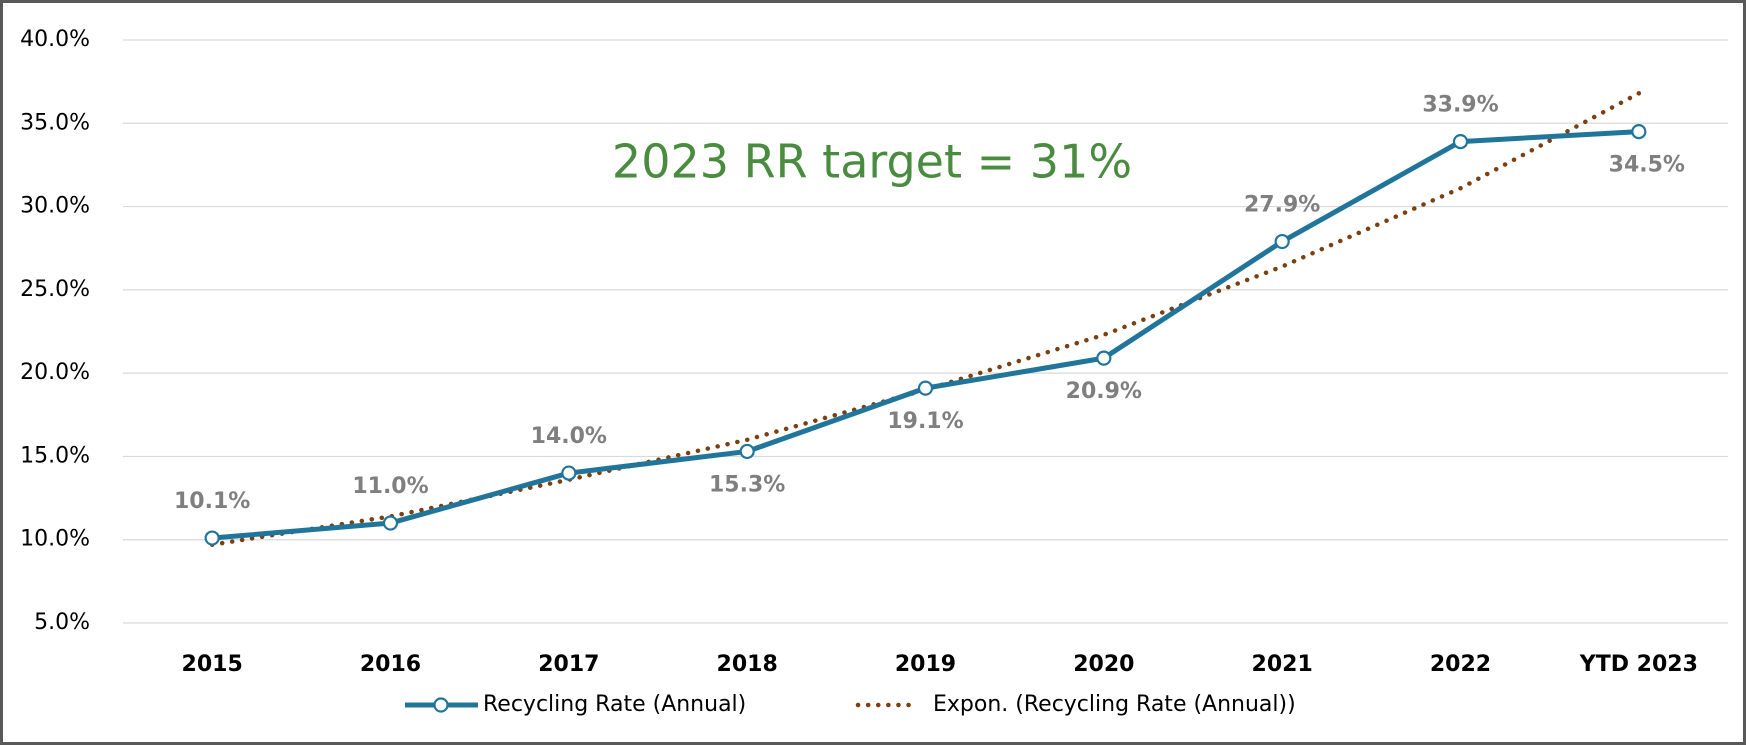 This screenshot has width=1746, height=745. What do you see at coordinates (1282, 664) in the screenshot?
I see `x-tick-label: 2021` at bounding box center [1282, 664].